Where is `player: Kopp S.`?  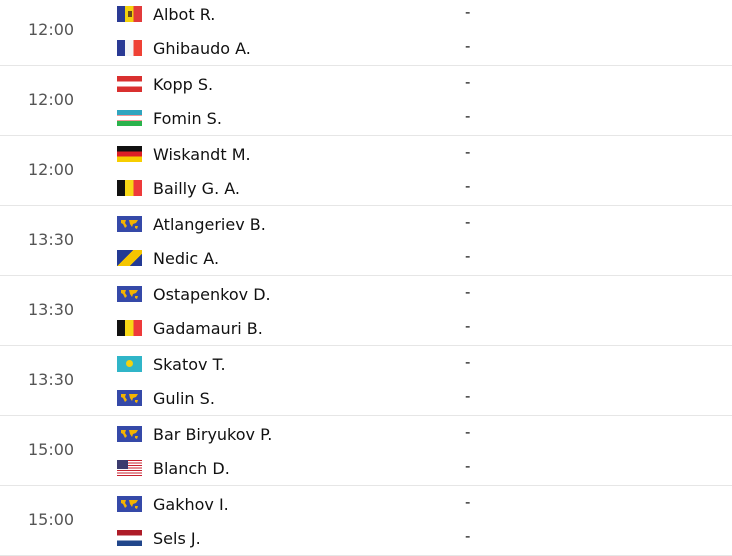 player: Kopp S. is located at coordinates (165, 84).